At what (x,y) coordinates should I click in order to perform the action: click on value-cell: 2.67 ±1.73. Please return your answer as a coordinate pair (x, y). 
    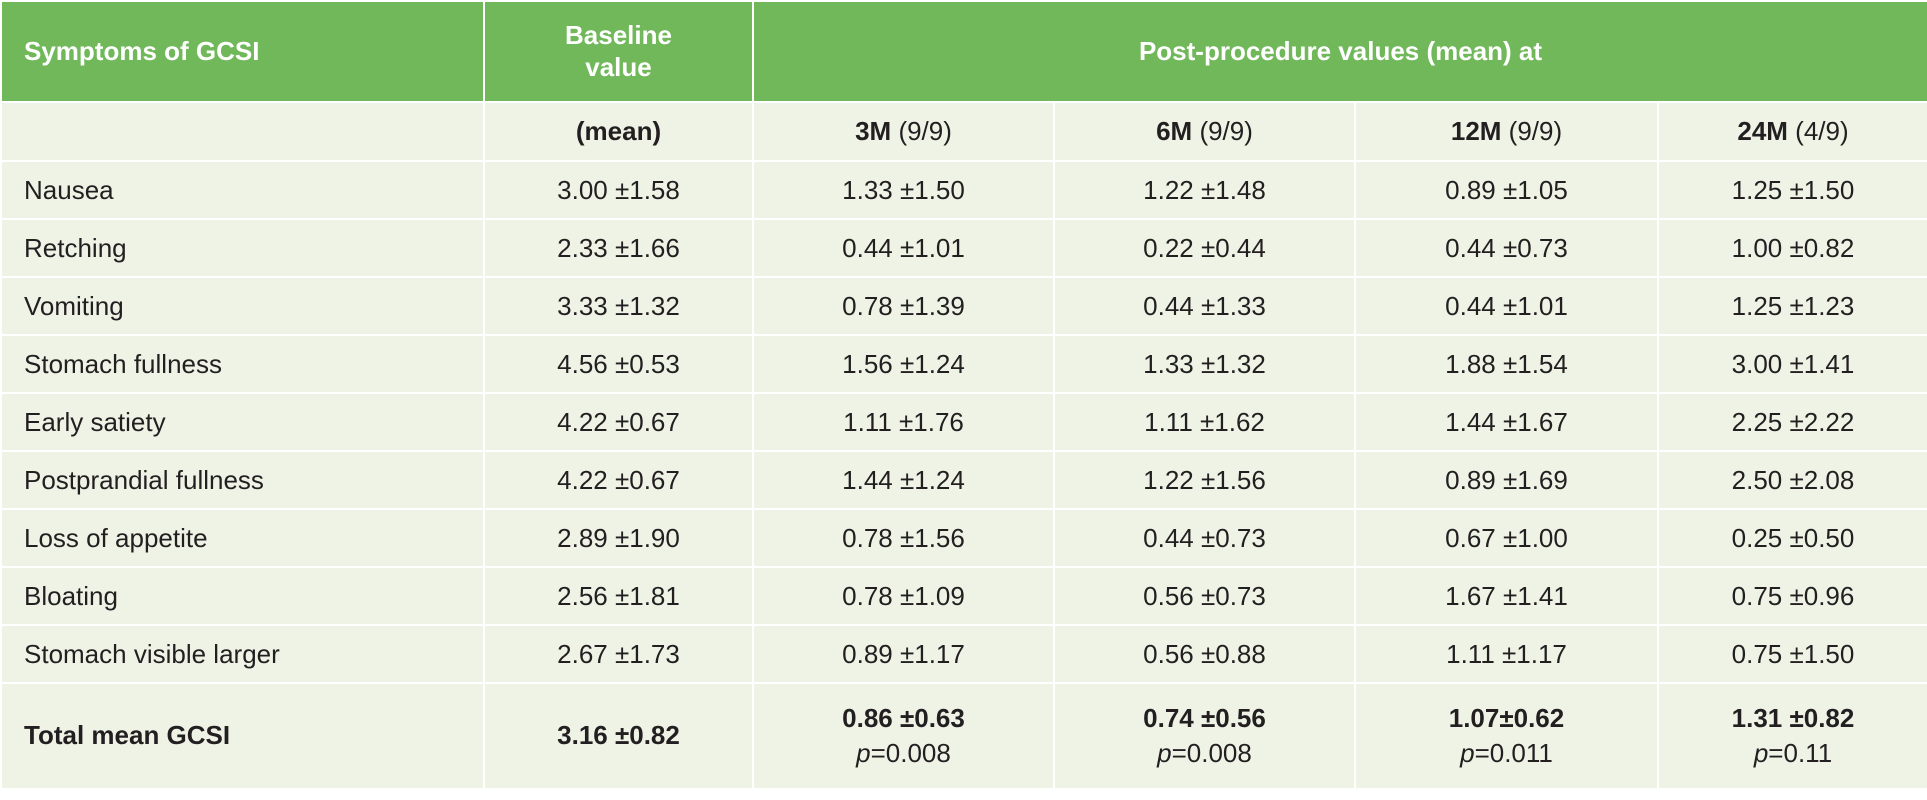
    Looking at the image, I should click on (618, 654).